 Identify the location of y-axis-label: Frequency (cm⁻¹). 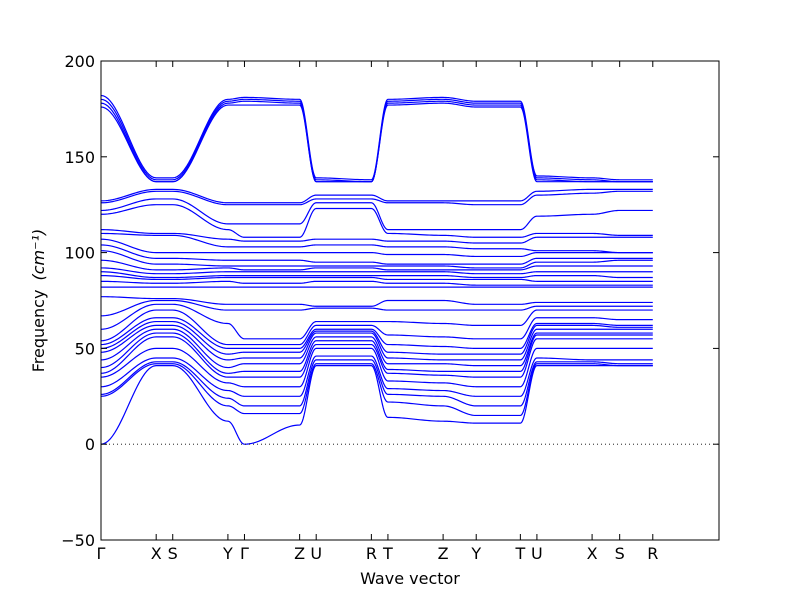
(38, 300).